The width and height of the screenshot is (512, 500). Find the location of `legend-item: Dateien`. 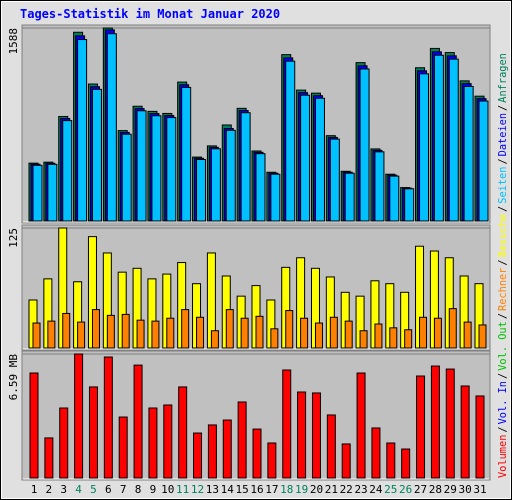

legend-item: Dateien is located at coordinates (503, 134).